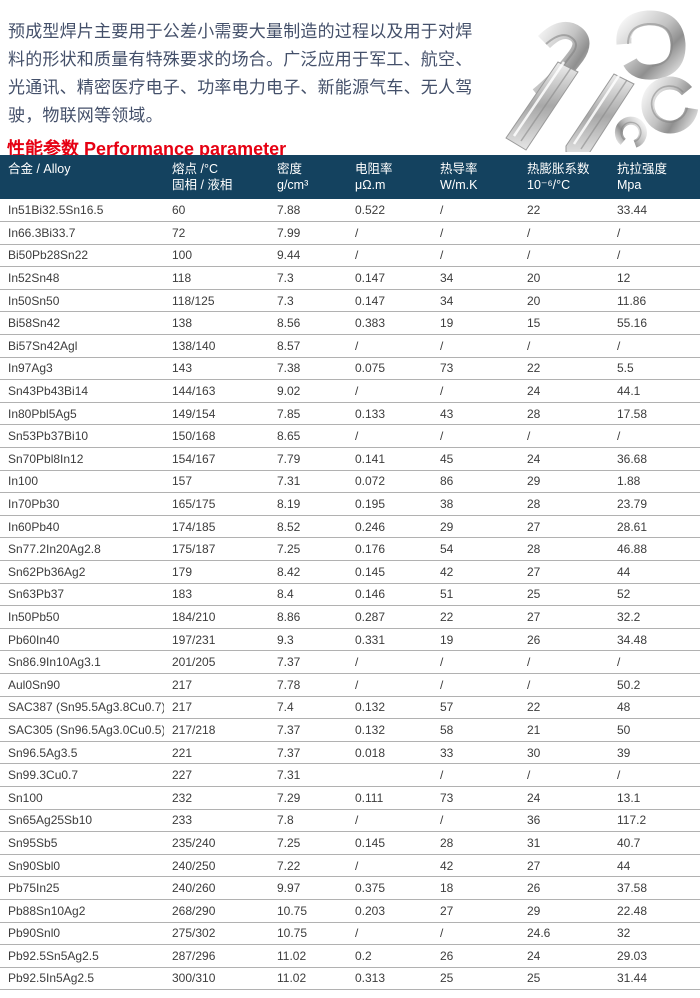 The width and height of the screenshot is (700, 998). Describe the element at coordinates (82, 177) in the screenshot. I see `col-header-alloy: 合金 / Alloy` at that location.